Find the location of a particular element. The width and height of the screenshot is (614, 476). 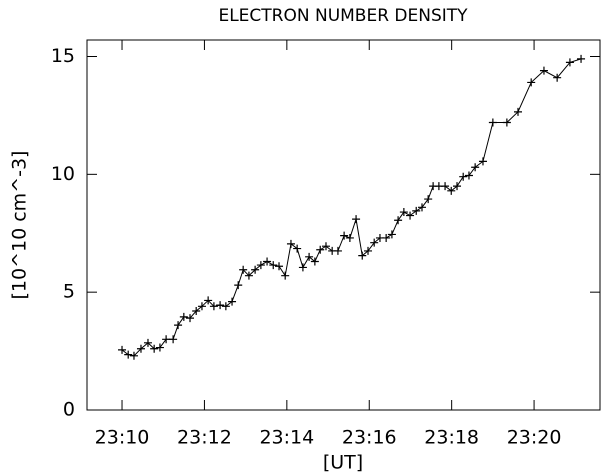

y-axis-label: [10^10 cm^-3] is located at coordinates (20, 225).